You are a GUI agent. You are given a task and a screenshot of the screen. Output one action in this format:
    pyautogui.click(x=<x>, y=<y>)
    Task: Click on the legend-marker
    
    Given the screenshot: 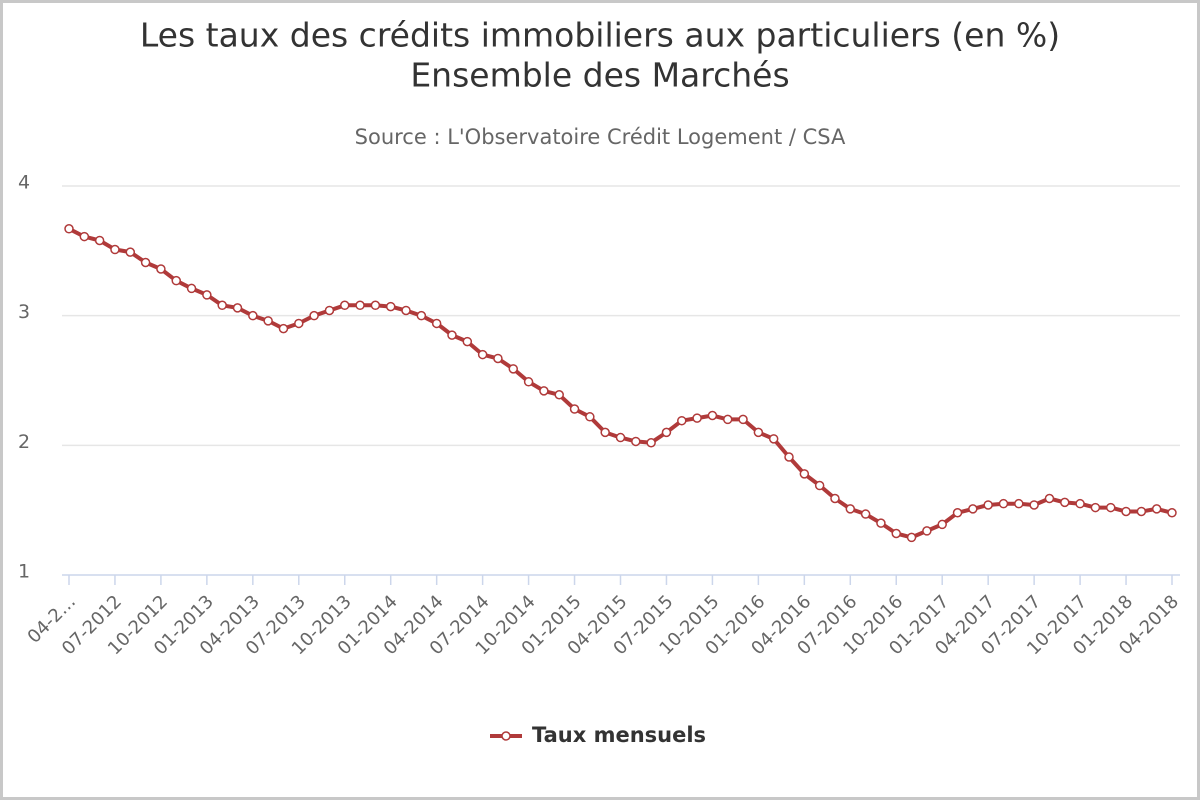 What is the action you would take?
    pyautogui.click(x=506, y=736)
    